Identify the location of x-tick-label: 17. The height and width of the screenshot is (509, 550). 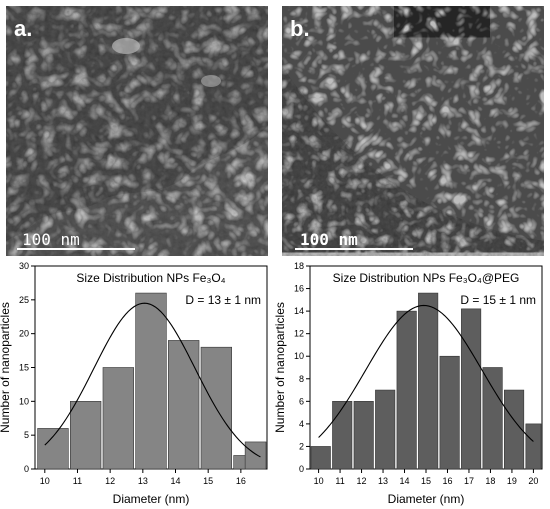
(469, 481).